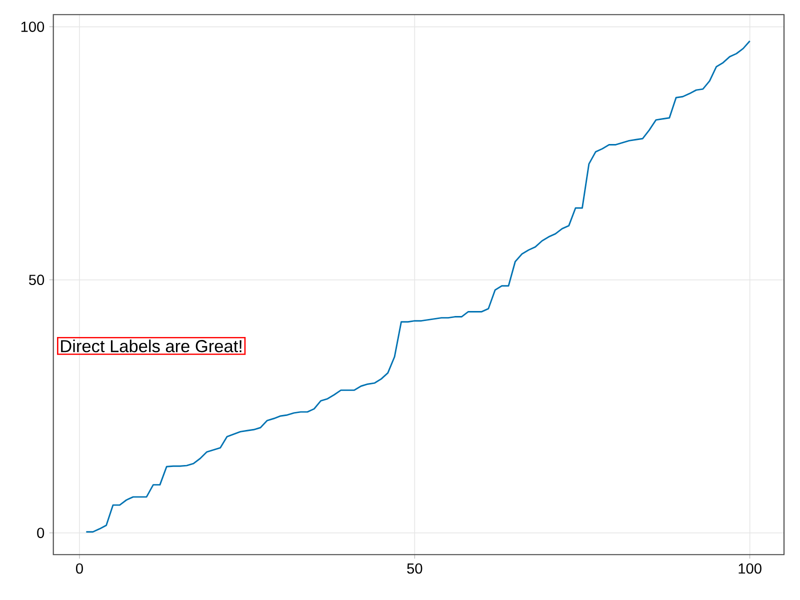  Describe the element at coordinates (36, 280) in the screenshot. I see `y-tick-label: 50` at that location.